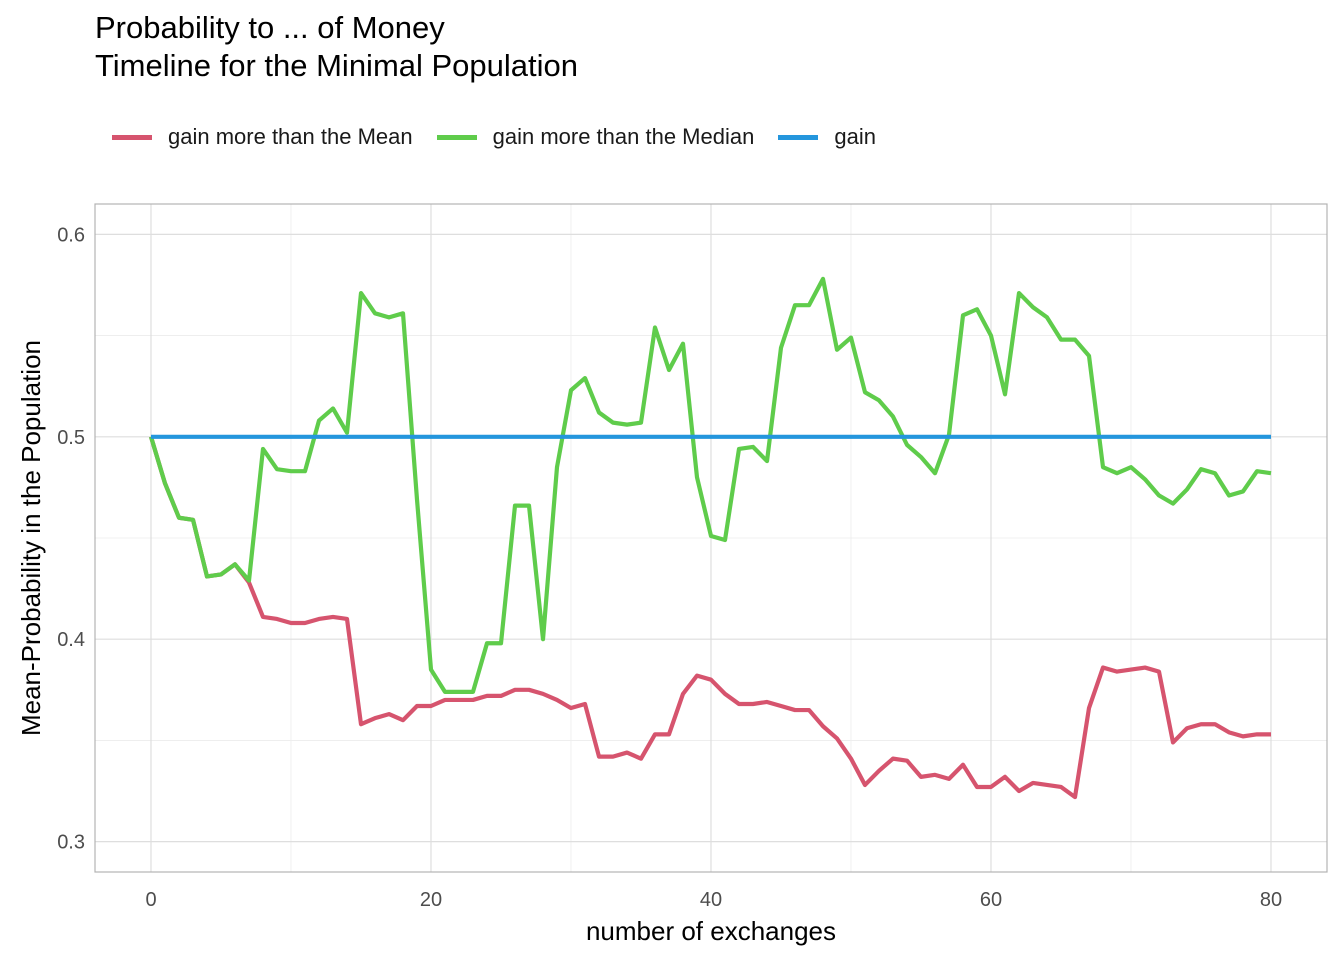 This screenshot has height=960, width=1344. Describe the element at coordinates (270, 27) in the screenshot. I see `chart-title: Probability to ... of Money` at that location.